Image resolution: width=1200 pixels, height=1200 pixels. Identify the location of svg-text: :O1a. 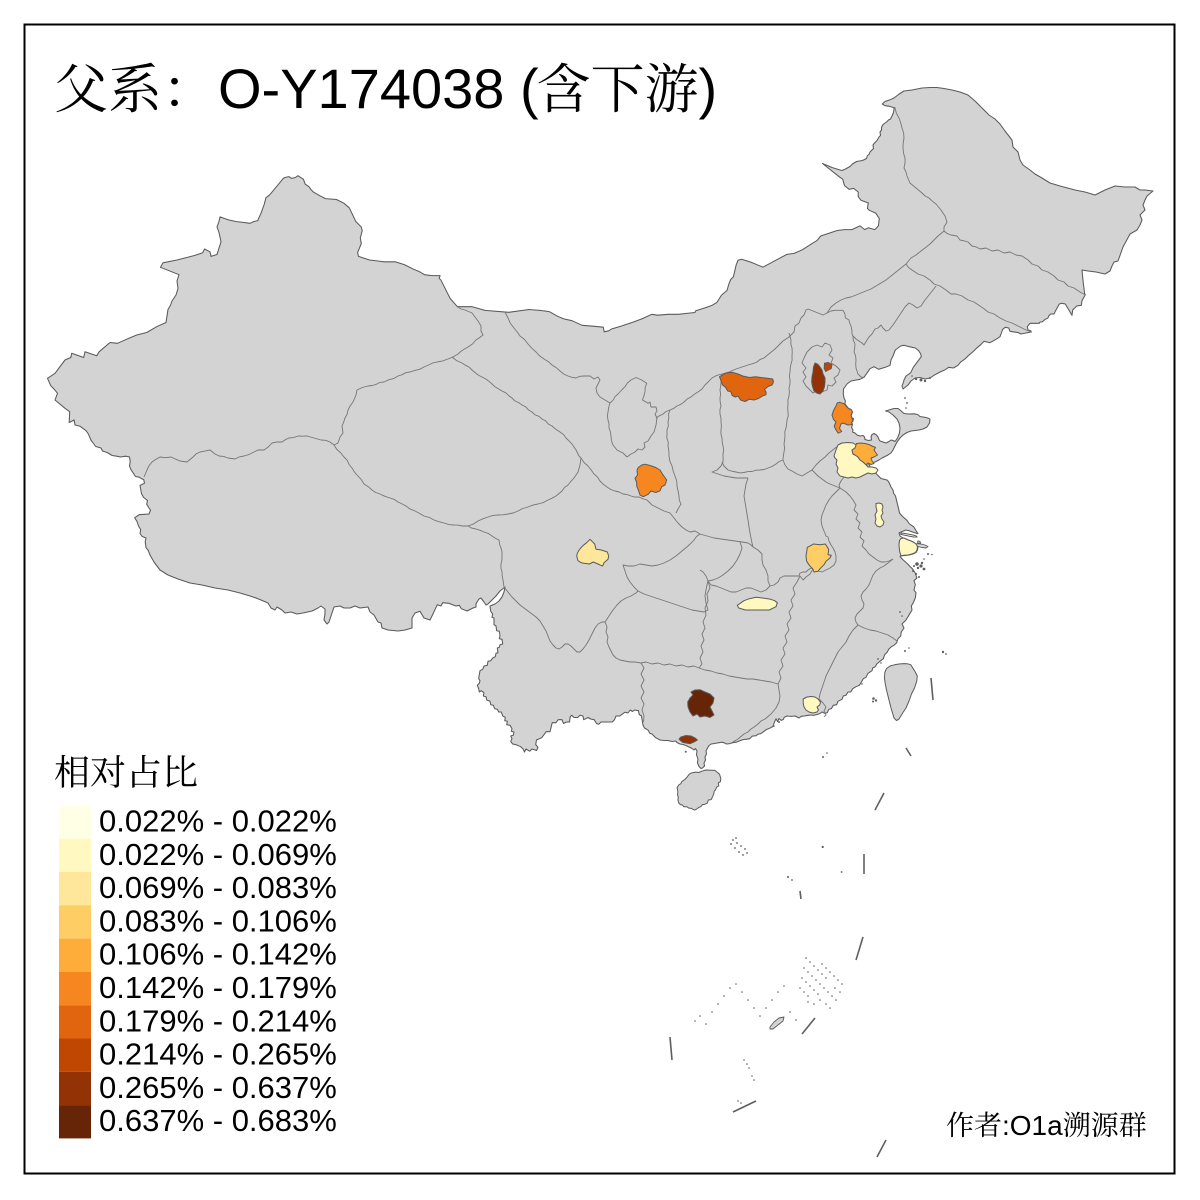
(1032, 1125).